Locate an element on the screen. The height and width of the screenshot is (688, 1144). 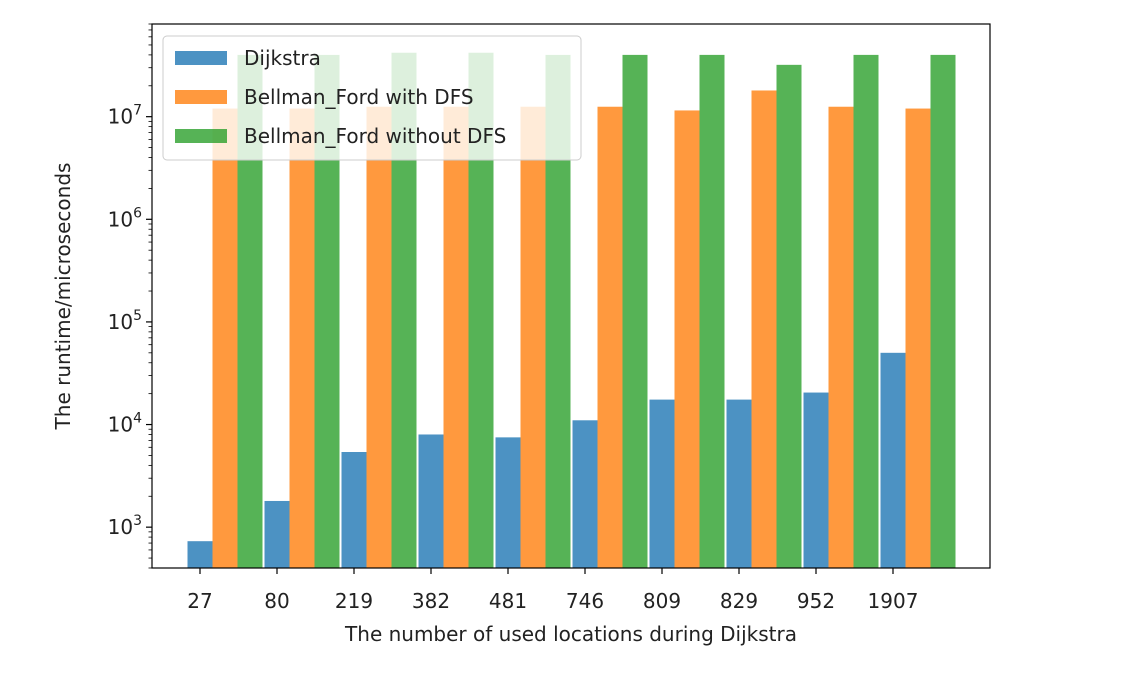
x-tick-label: 80 is located at coordinates (276, 601).